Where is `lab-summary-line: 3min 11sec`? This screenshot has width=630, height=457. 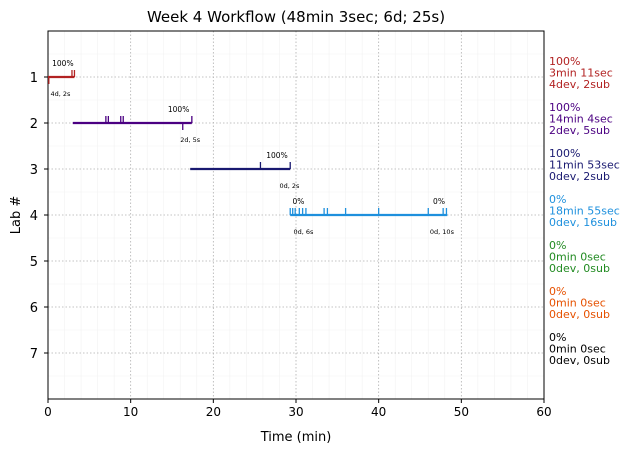 lab-summary-line: 3min 11sec is located at coordinates (581, 73).